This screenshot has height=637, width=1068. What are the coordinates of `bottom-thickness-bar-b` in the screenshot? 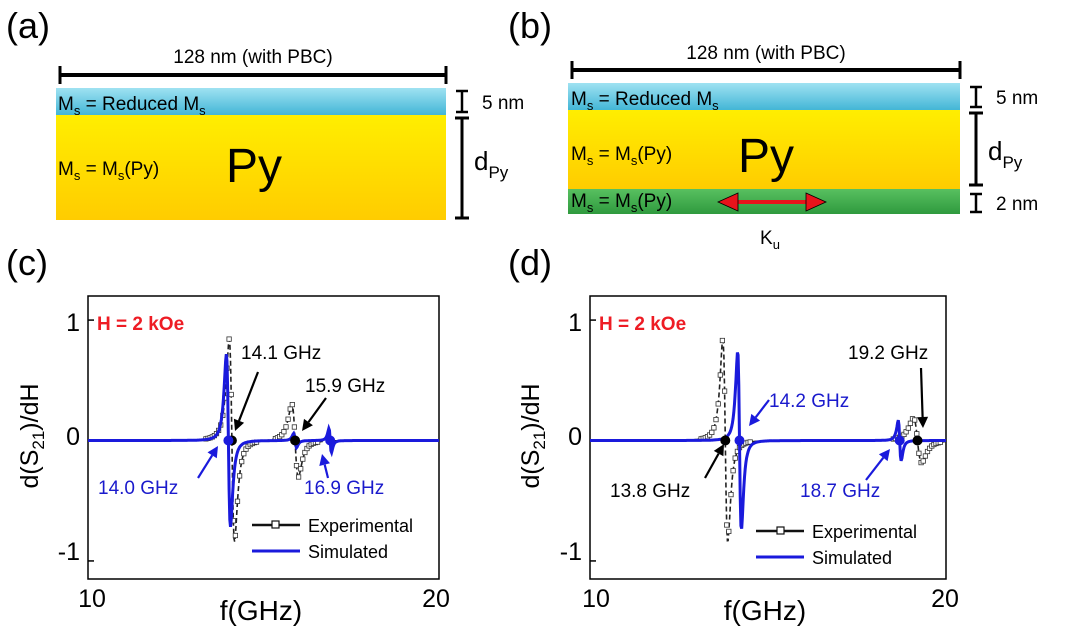 It's located at (976, 203).